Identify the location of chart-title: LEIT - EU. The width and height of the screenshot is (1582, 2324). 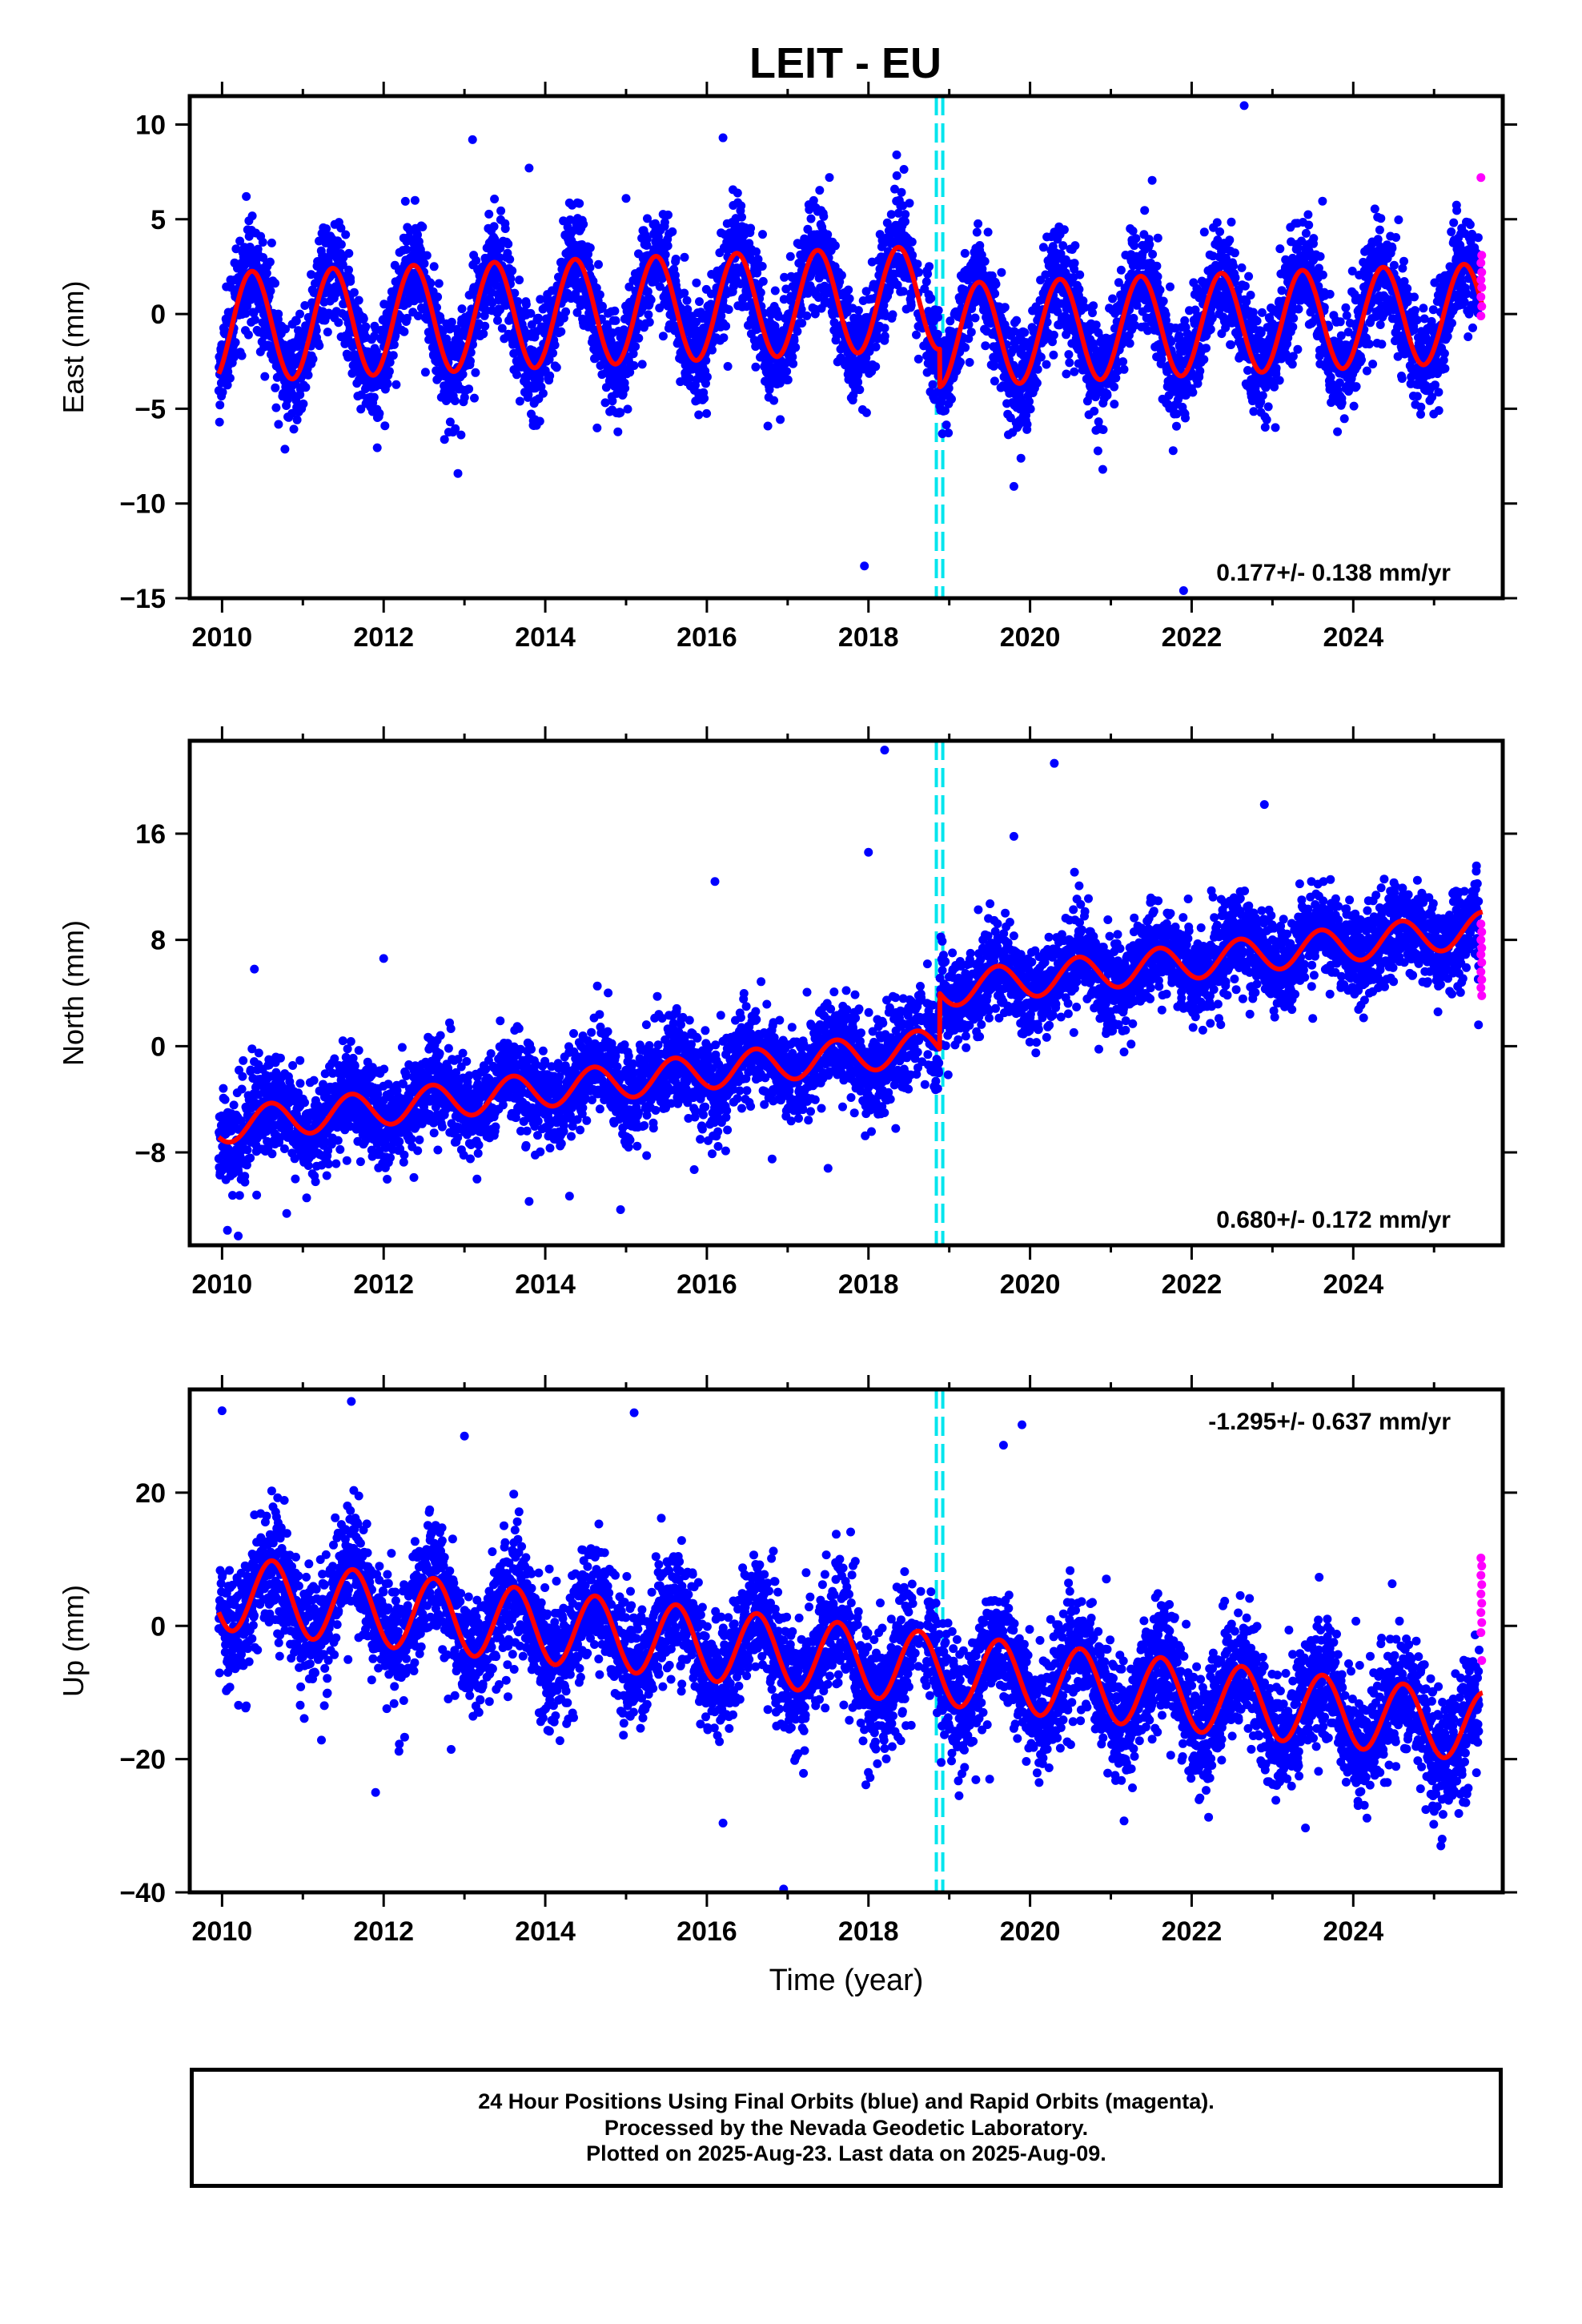
(846, 63).